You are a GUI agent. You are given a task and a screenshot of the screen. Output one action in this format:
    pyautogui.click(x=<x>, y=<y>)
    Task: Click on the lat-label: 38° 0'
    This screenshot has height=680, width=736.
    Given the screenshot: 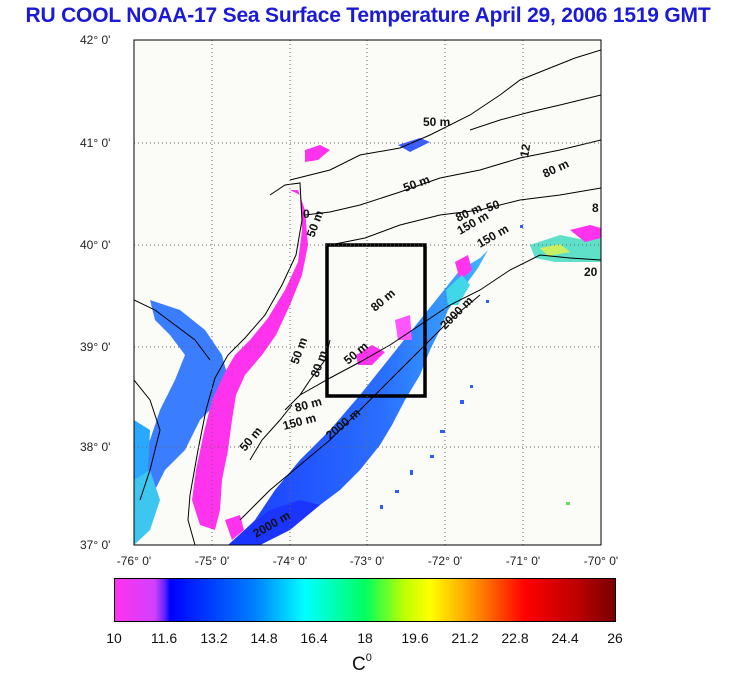 What is the action you would take?
    pyautogui.click(x=95, y=447)
    